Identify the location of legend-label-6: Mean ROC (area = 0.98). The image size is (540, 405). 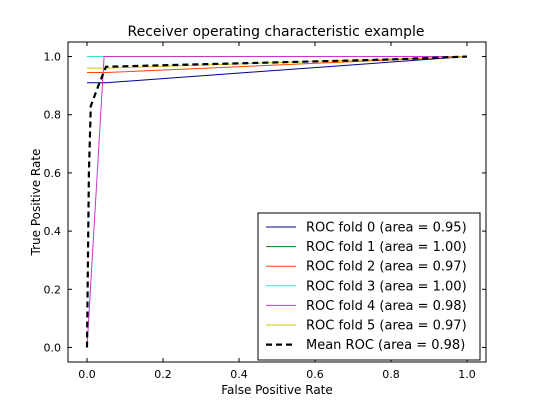
(385, 345).